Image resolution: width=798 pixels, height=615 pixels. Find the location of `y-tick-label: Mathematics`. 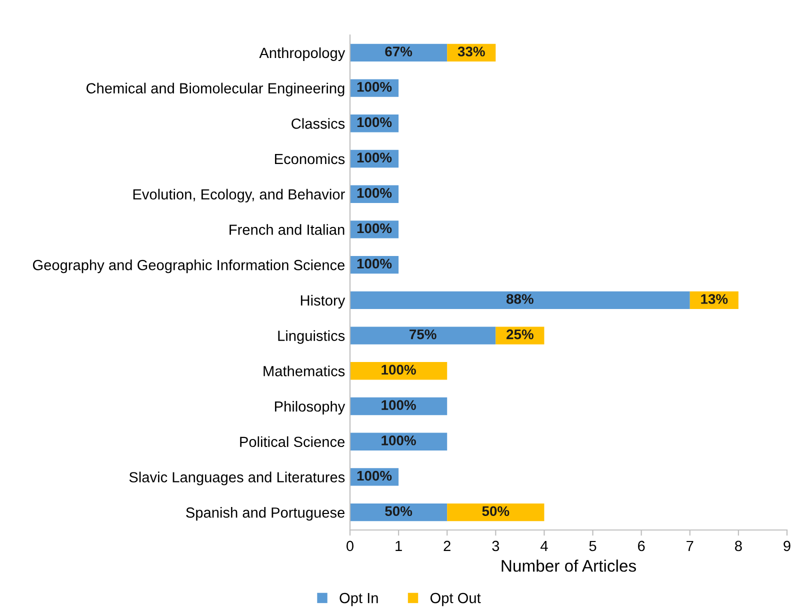

y-tick-label: Mathematics is located at coordinates (304, 371).